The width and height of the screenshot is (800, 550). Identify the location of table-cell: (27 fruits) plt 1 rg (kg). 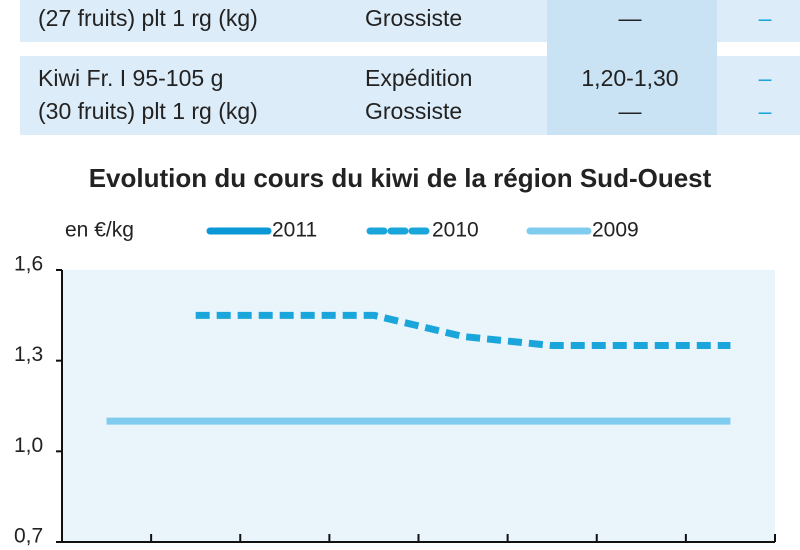
(148, 18).